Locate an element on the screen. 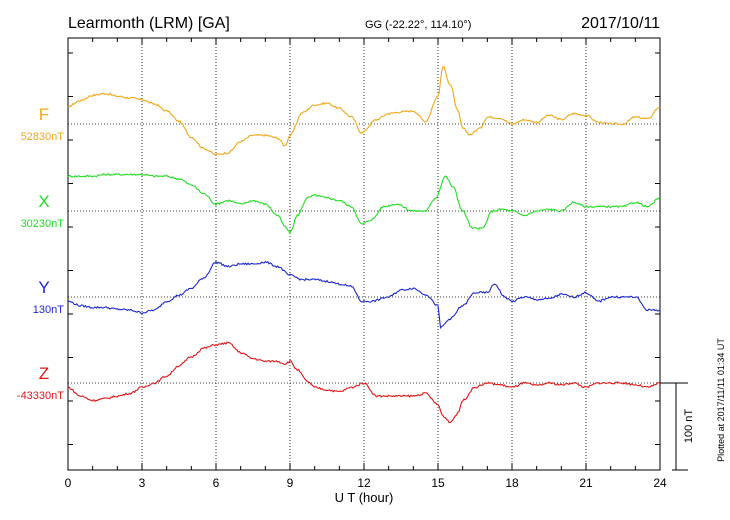 Image resolution: width=730 pixels, height=520 pixels. x-axis-label: U T (hour) is located at coordinates (364, 497).